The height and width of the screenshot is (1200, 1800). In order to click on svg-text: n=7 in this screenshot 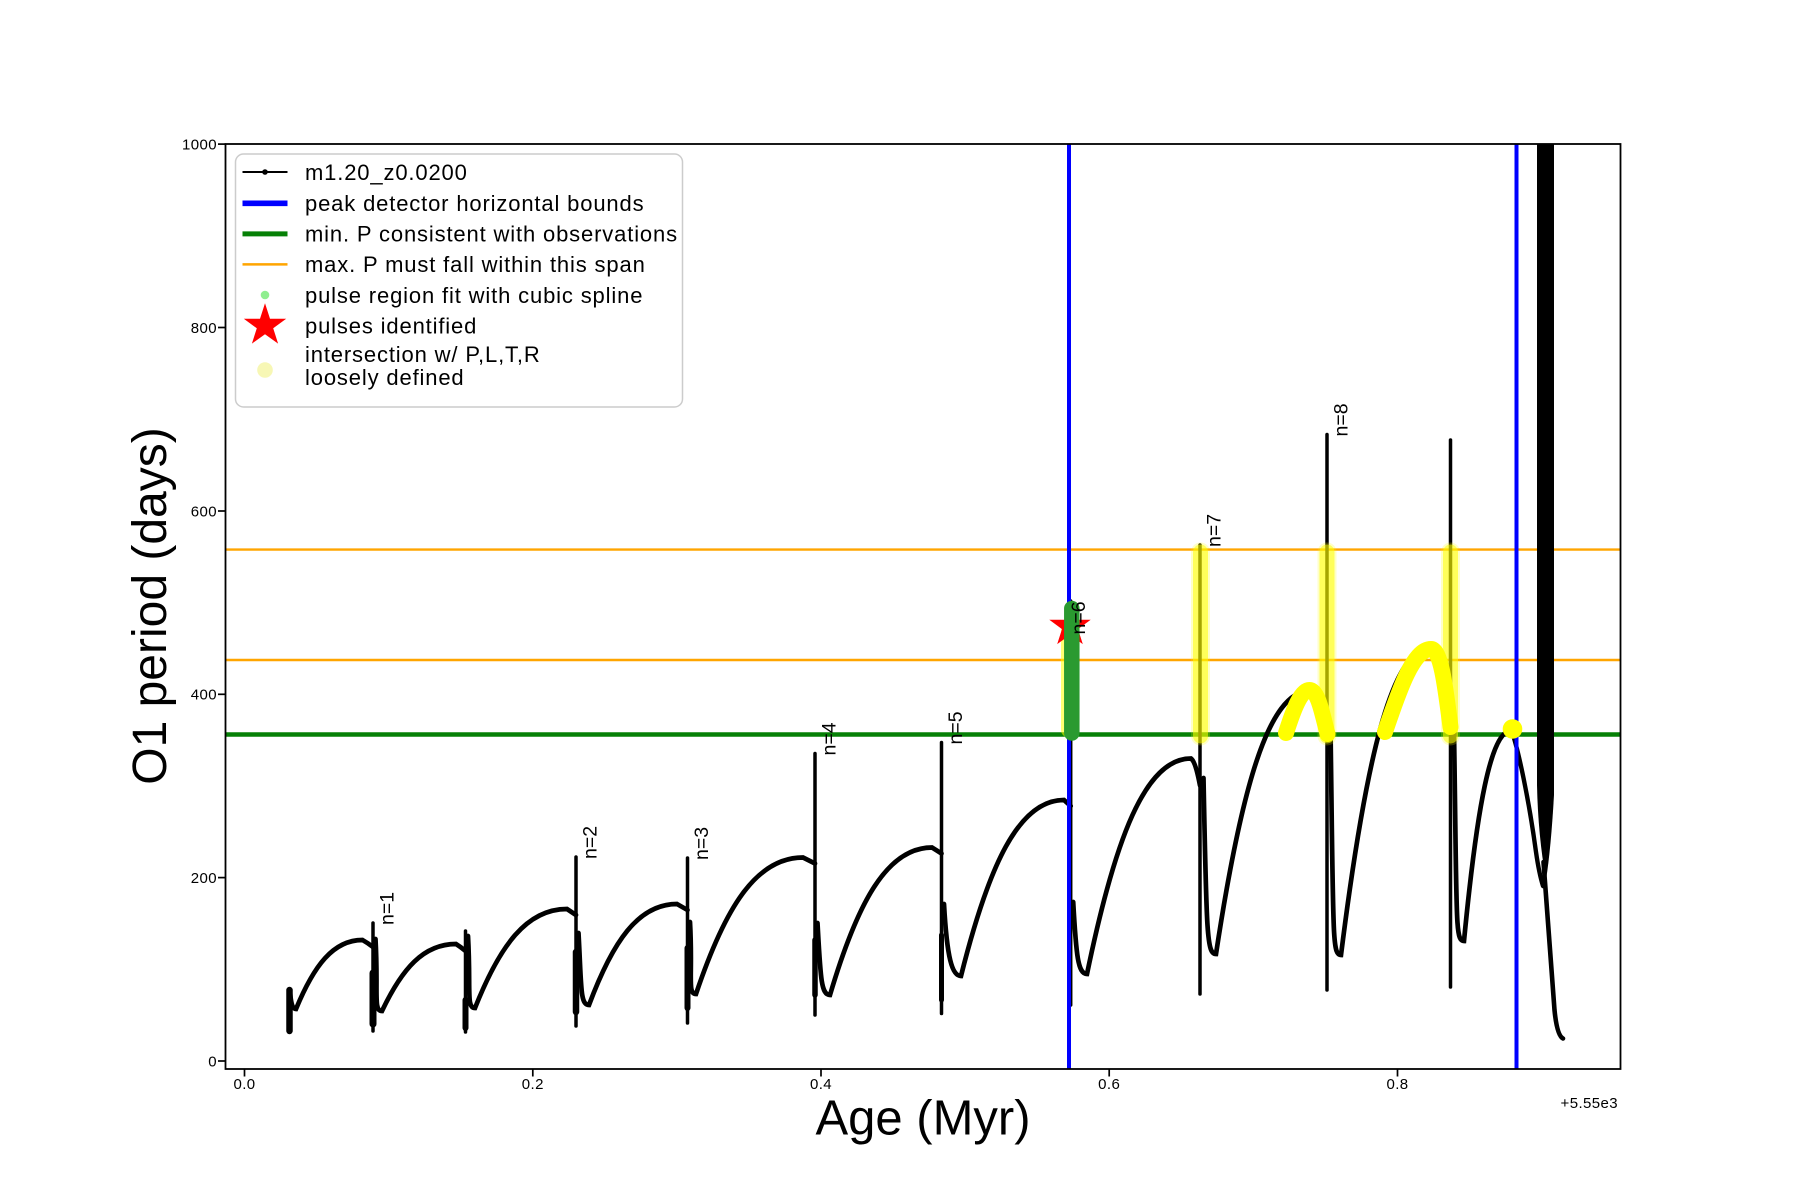, I will do `click(1215, 530)`.